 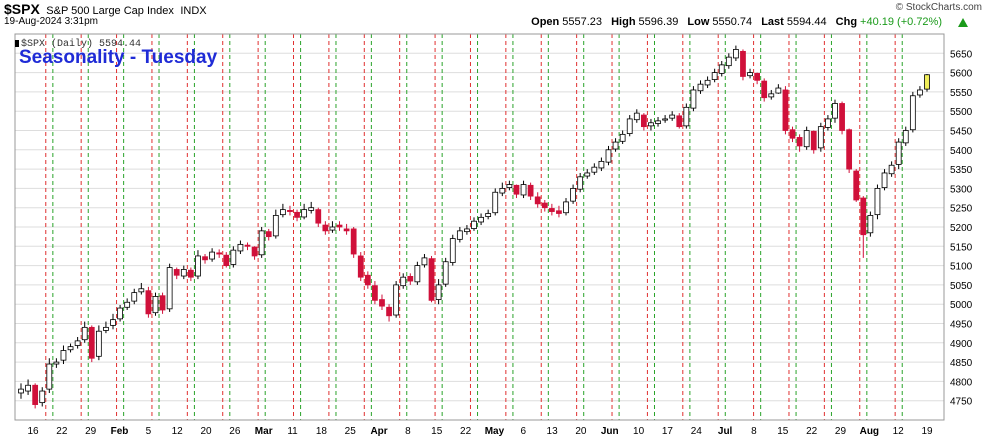 I want to click on seasonality-annotation: Seasonality - Tuesday, so click(x=118, y=57).